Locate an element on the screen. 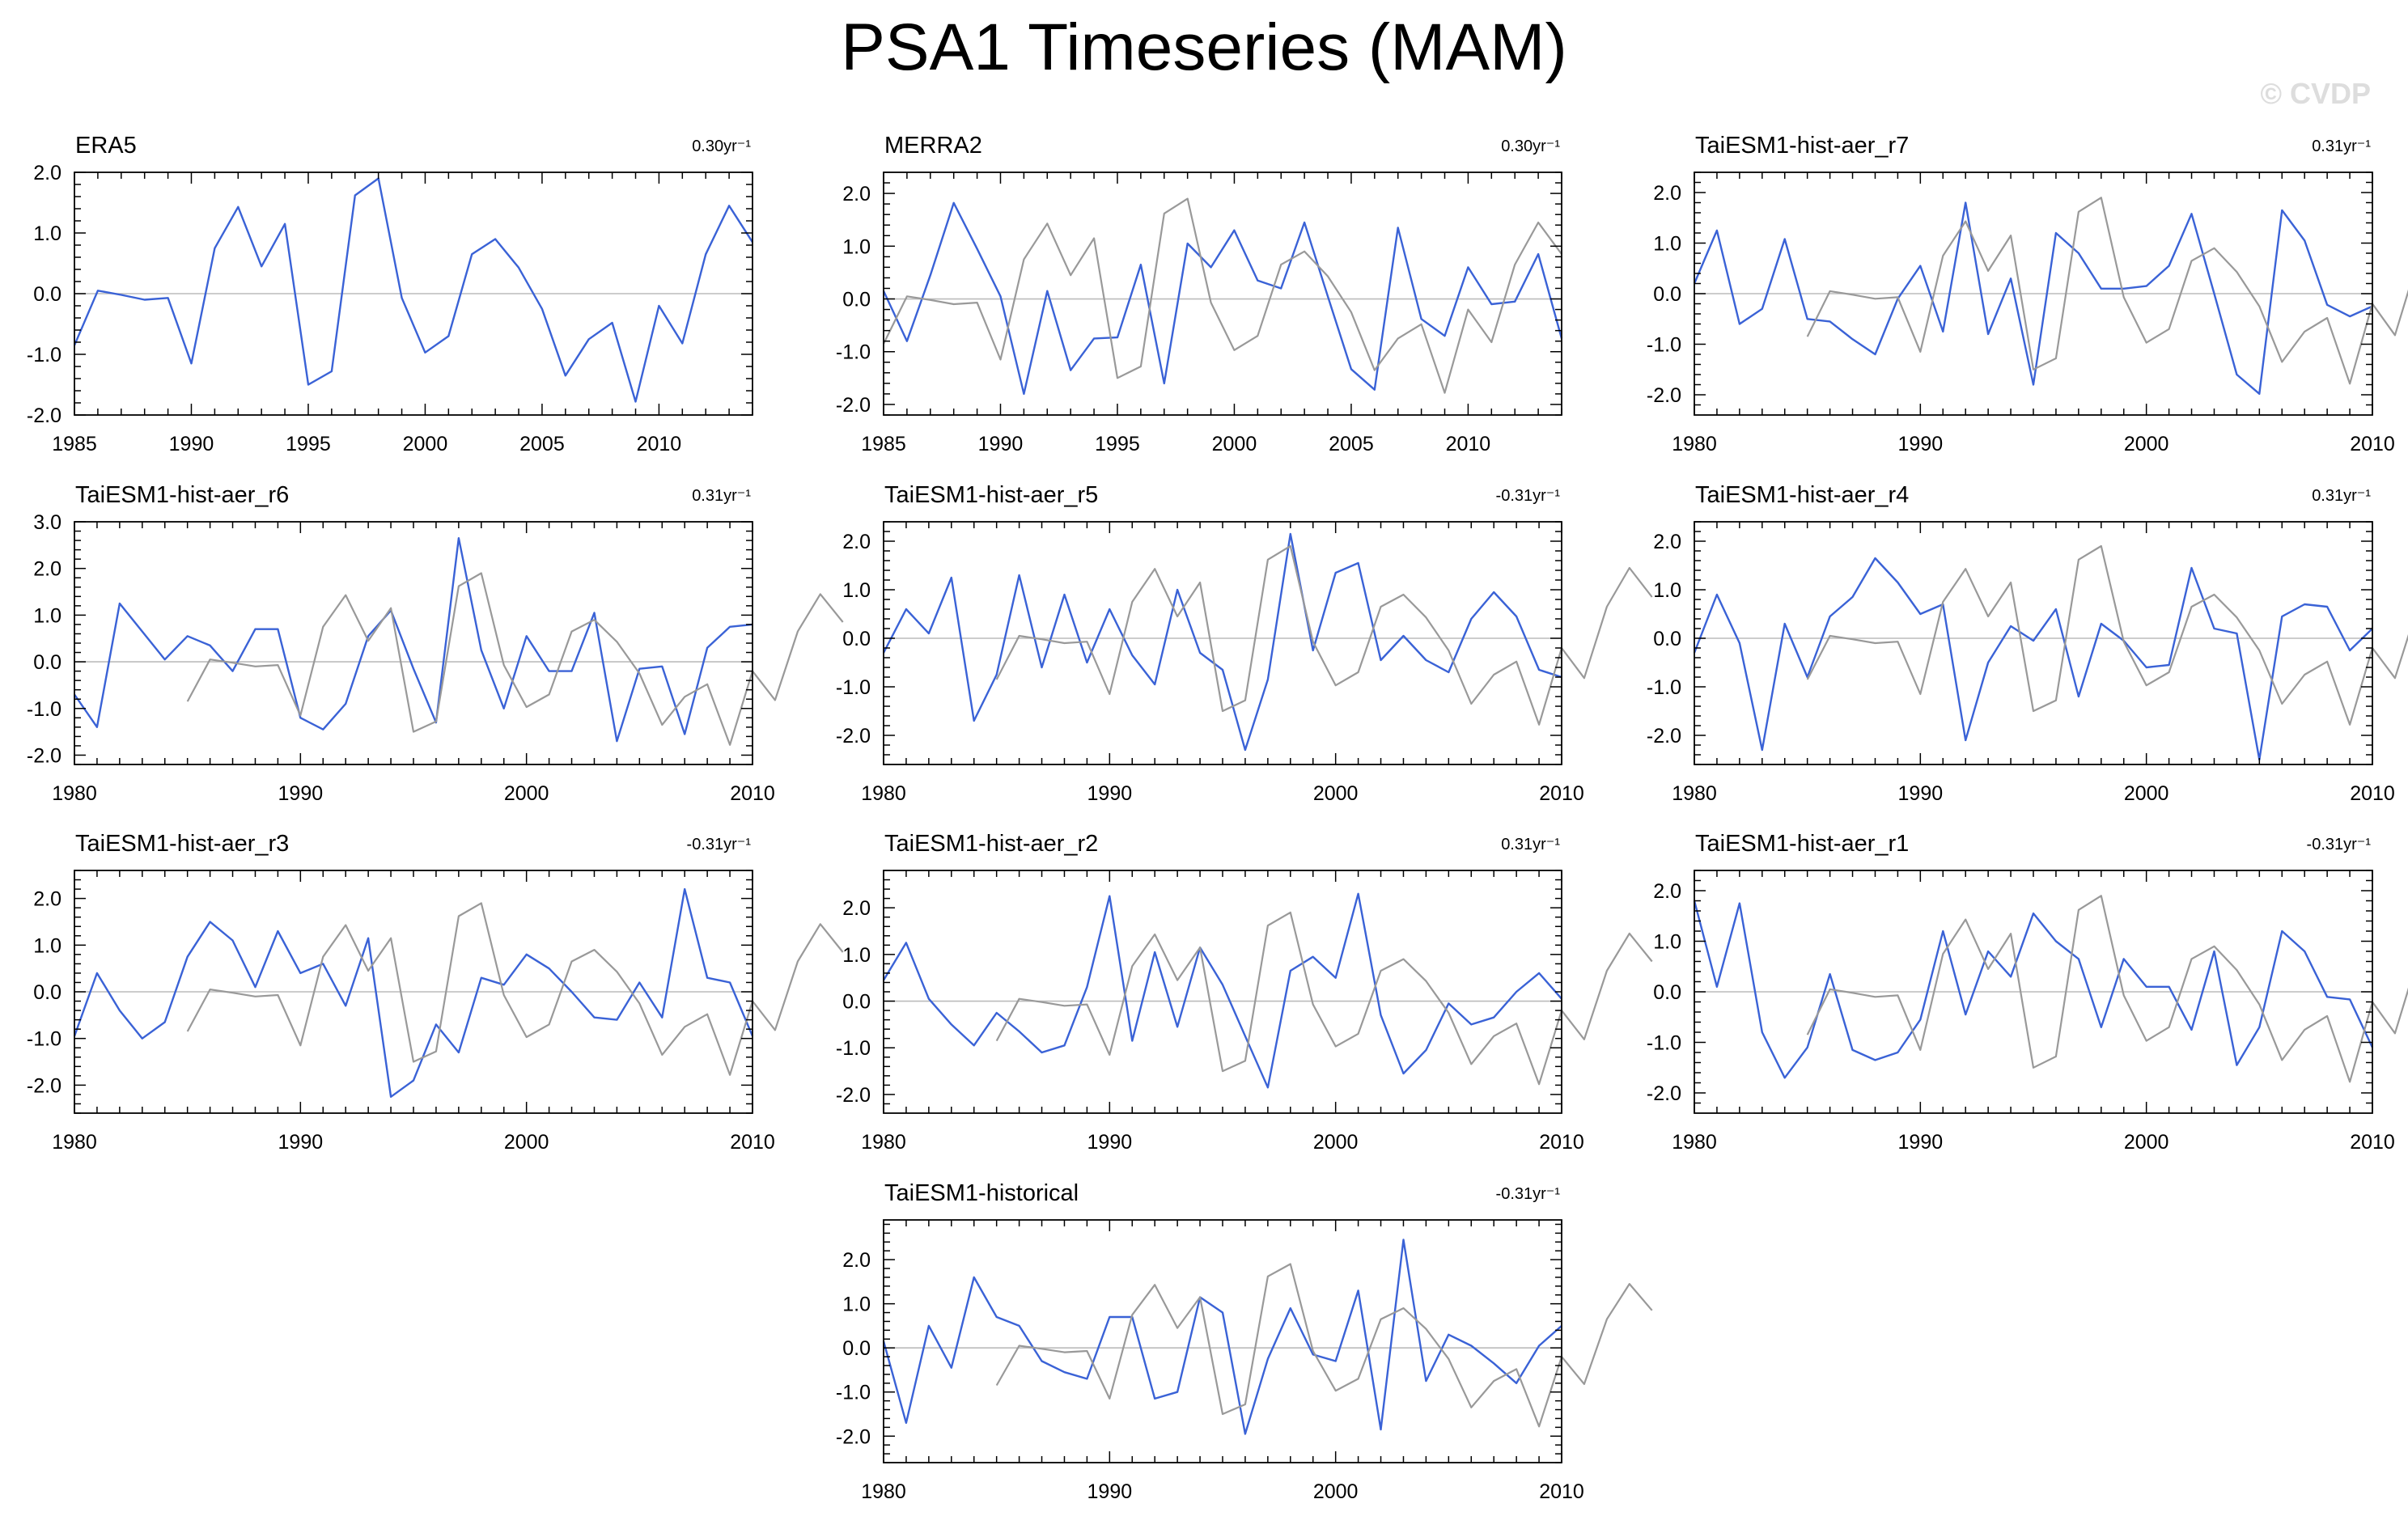 The image size is (2408, 1533). panel-title: TaiESM1-hist-aer_r4 is located at coordinates (1802, 495).